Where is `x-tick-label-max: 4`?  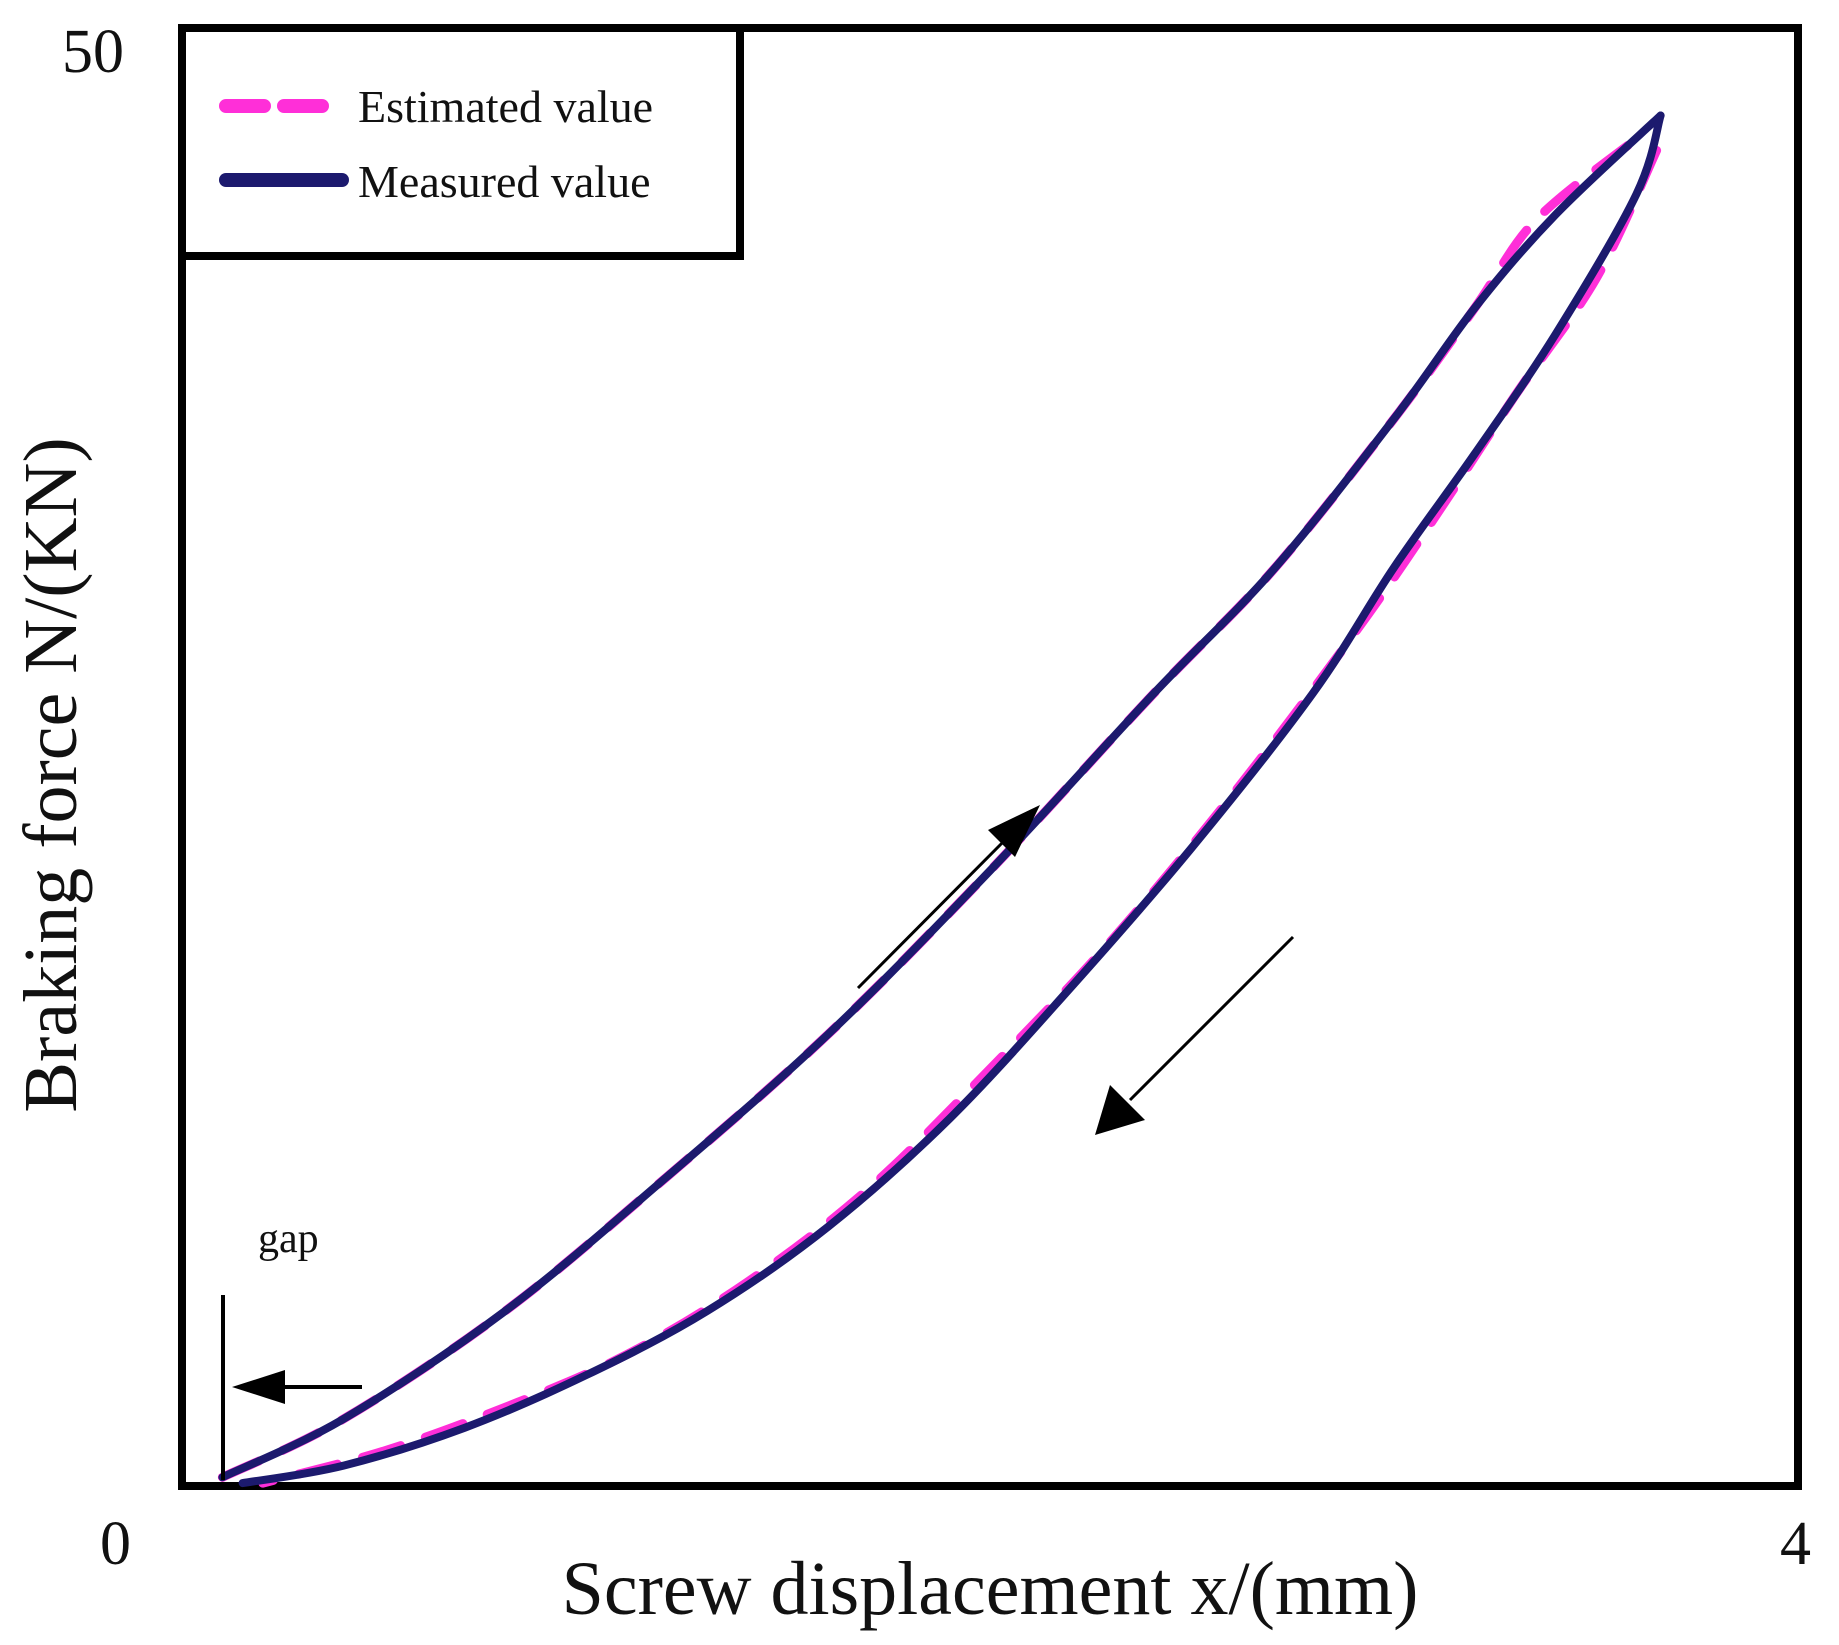 x-tick-label-max: 4 is located at coordinates (1795, 1544).